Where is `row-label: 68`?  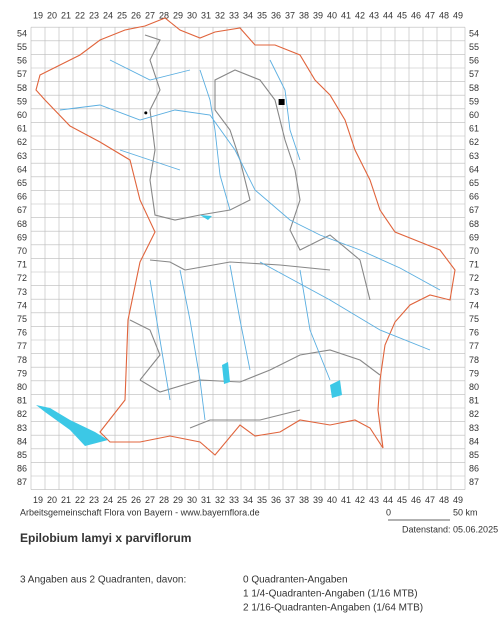
row-label: 68 is located at coordinates (22, 224).